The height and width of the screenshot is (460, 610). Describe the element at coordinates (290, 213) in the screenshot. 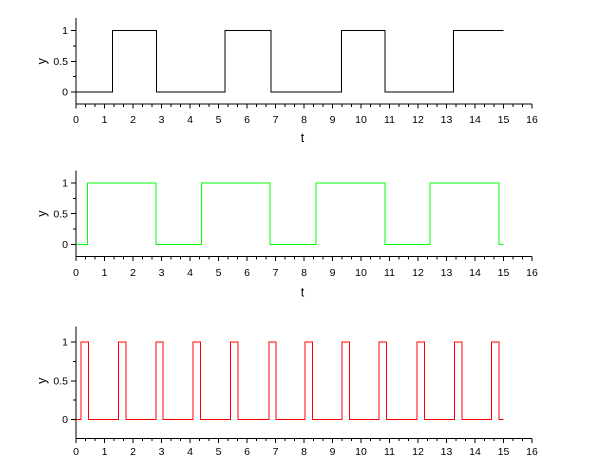

I see `square-wave-green` at that location.